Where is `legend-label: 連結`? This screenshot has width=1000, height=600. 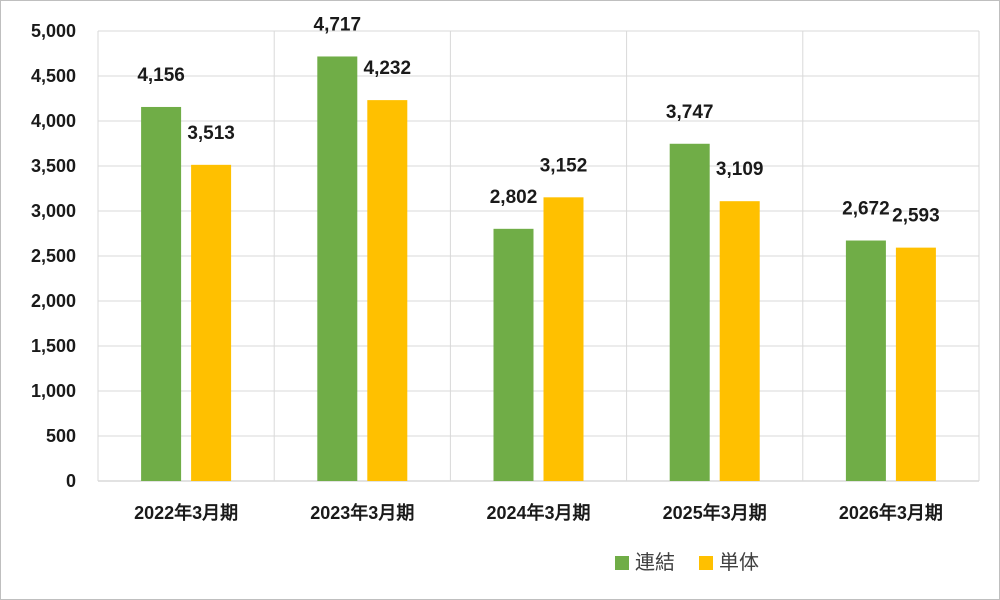 legend-label: 連結 is located at coordinates (655, 562).